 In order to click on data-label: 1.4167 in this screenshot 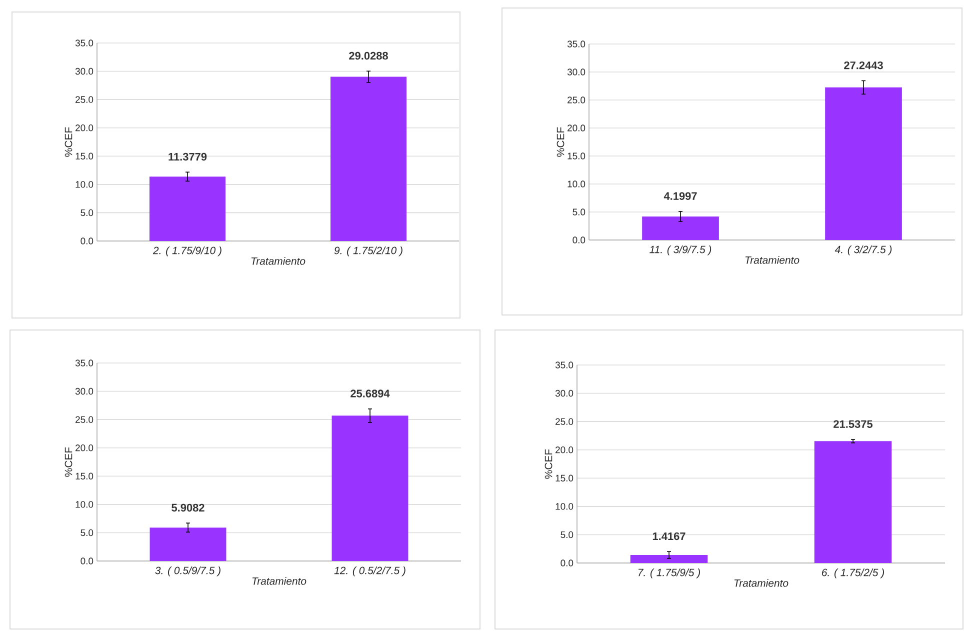, I will do `click(669, 536)`.